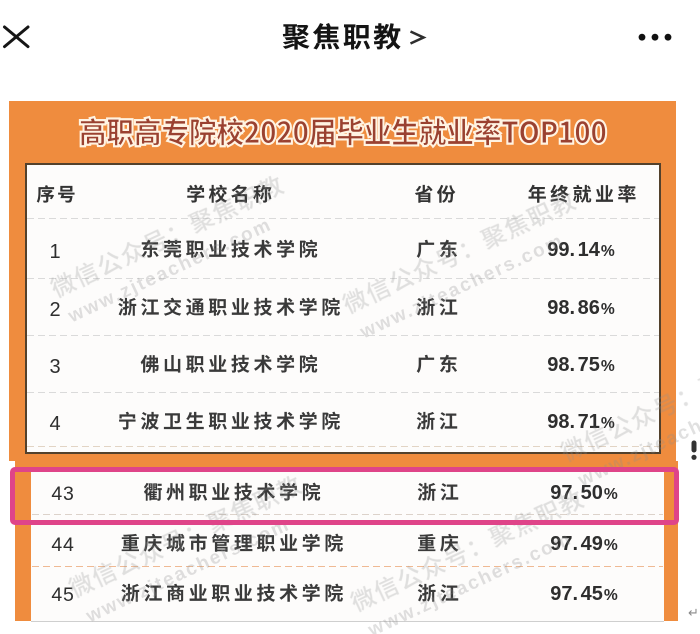 Image resolution: width=700 pixels, height=634 pixels. Describe the element at coordinates (54, 252) in the screenshot. I see `svg-text: 1` at that location.